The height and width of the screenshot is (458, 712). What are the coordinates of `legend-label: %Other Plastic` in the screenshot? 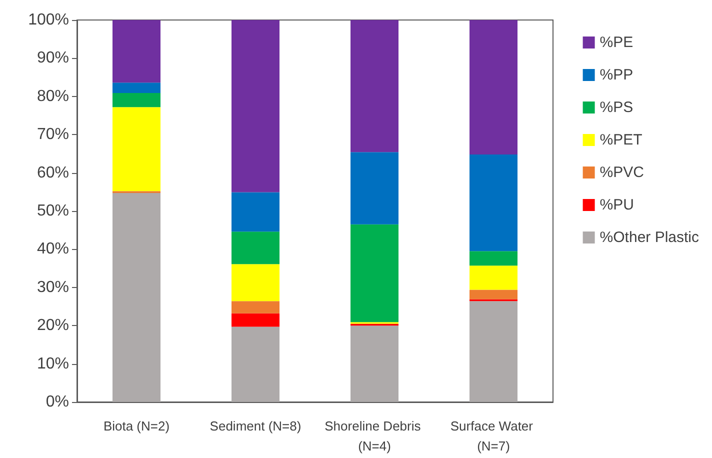 It's located at (650, 237).